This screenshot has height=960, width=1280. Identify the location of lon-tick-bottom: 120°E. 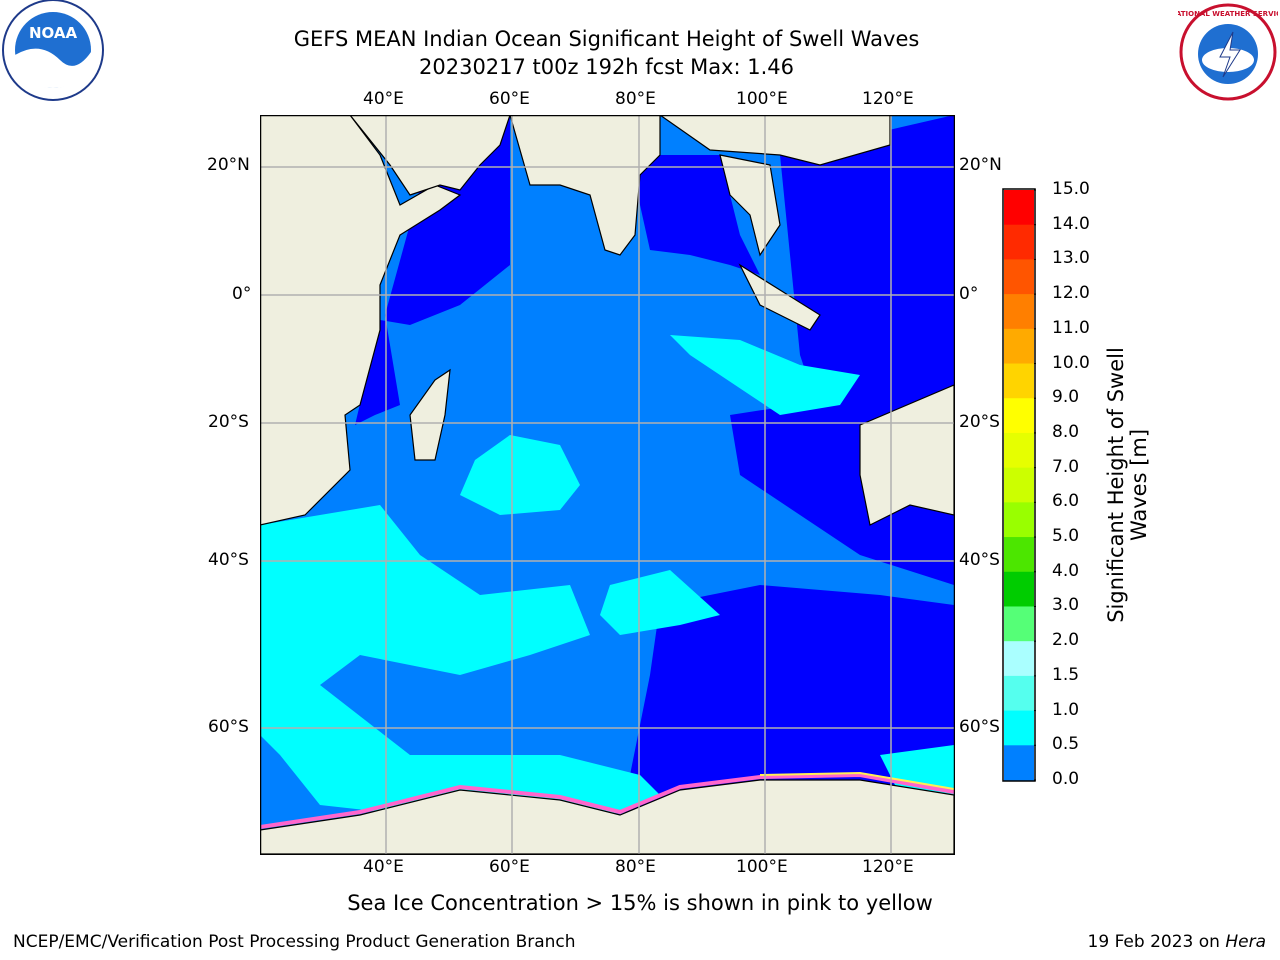
(888, 867).